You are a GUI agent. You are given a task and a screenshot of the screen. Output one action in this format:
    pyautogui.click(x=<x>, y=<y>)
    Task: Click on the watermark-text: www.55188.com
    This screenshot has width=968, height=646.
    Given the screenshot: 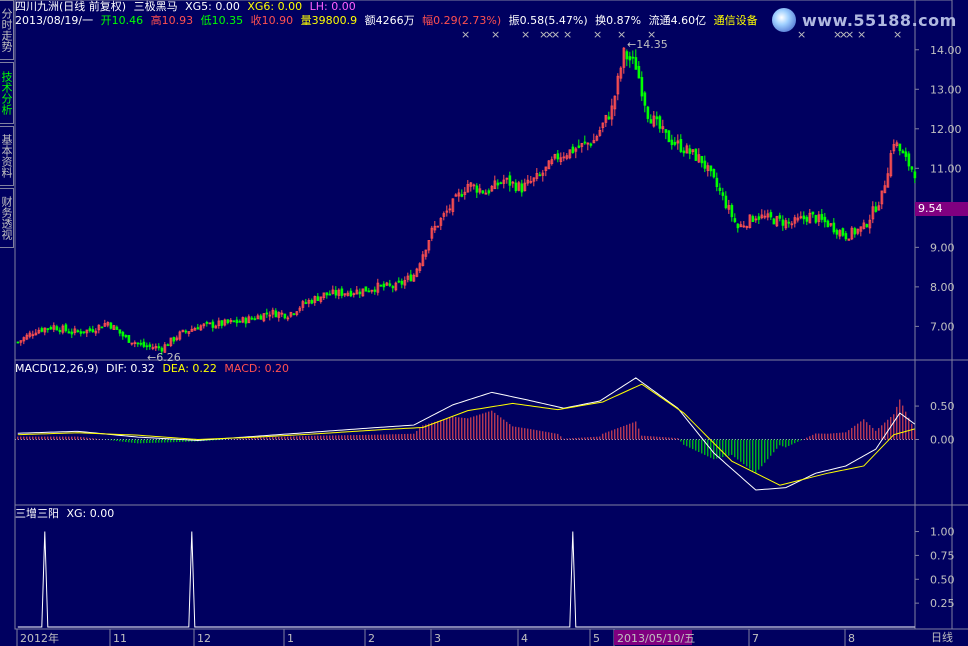 What is the action you would take?
    pyautogui.click(x=879, y=20)
    